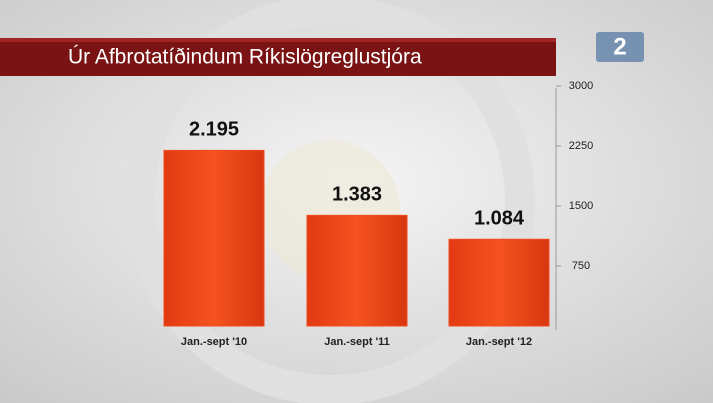  What do you see at coordinates (278, 40) in the screenshot?
I see `title-bar-highlight` at bounding box center [278, 40].